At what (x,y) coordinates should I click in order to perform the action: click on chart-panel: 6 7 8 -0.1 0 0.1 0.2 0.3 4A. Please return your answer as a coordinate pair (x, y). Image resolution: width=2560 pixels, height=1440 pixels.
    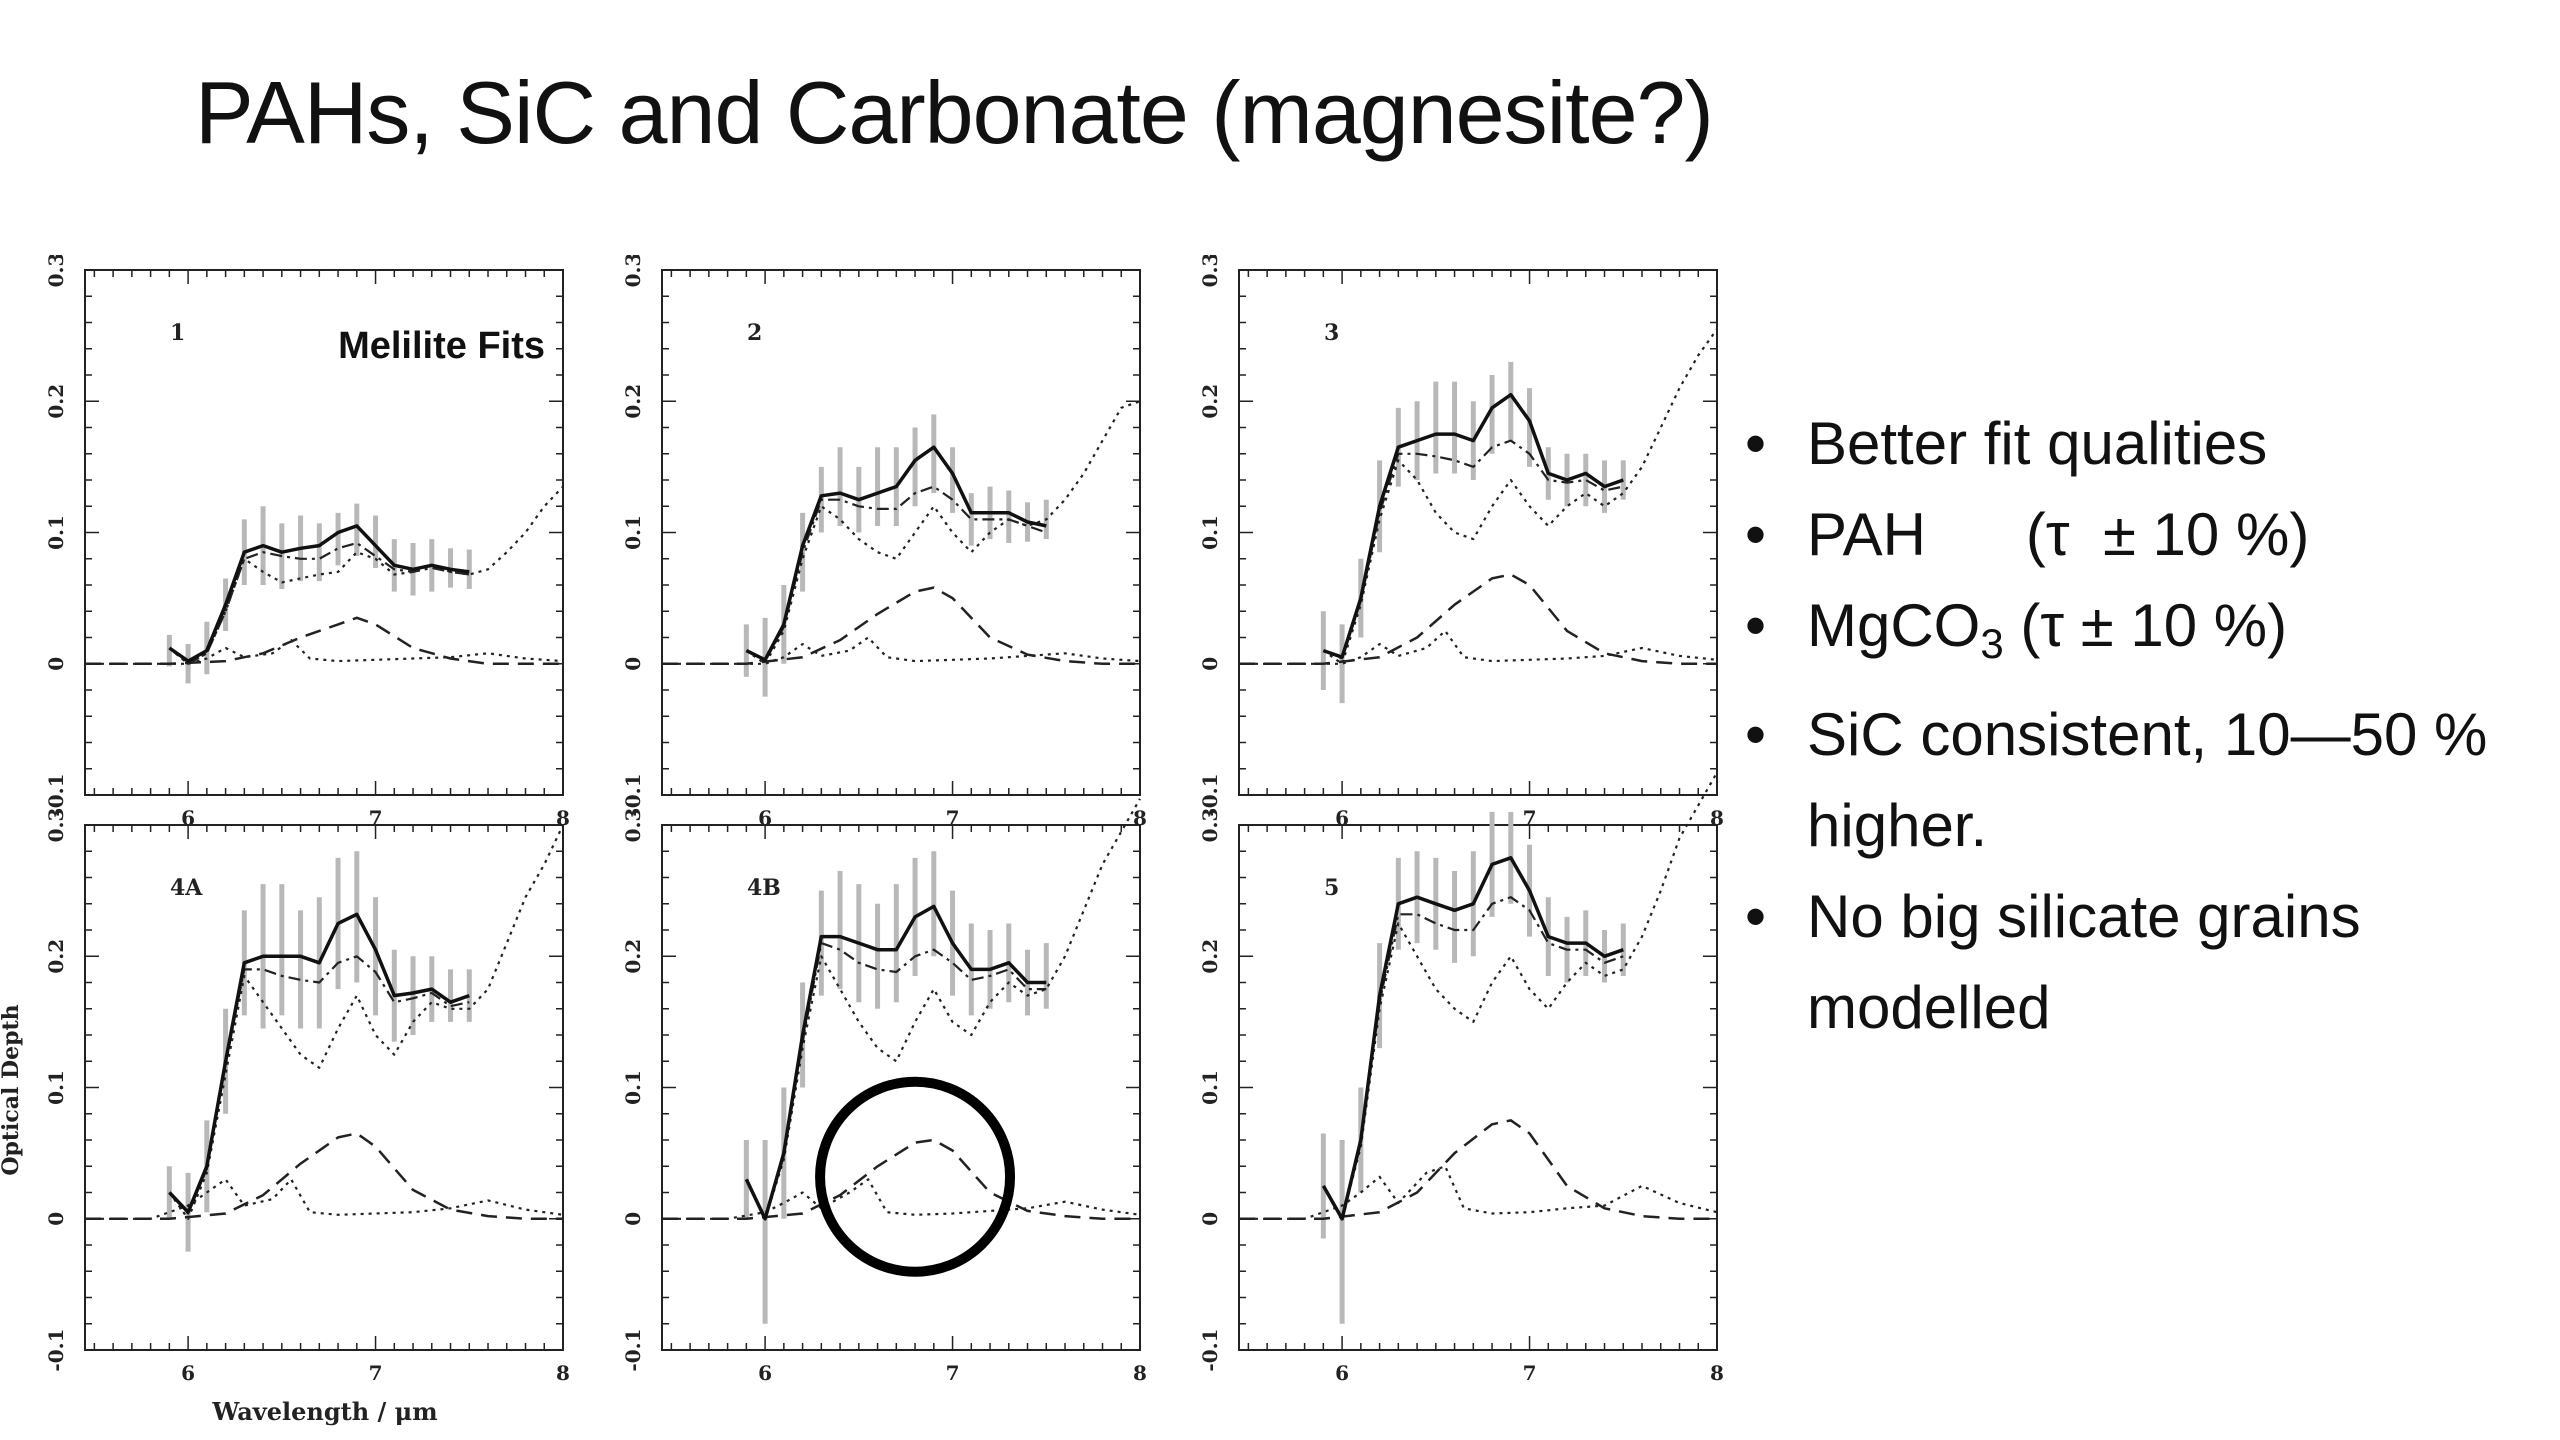
    Looking at the image, I should click on (307, 1096).